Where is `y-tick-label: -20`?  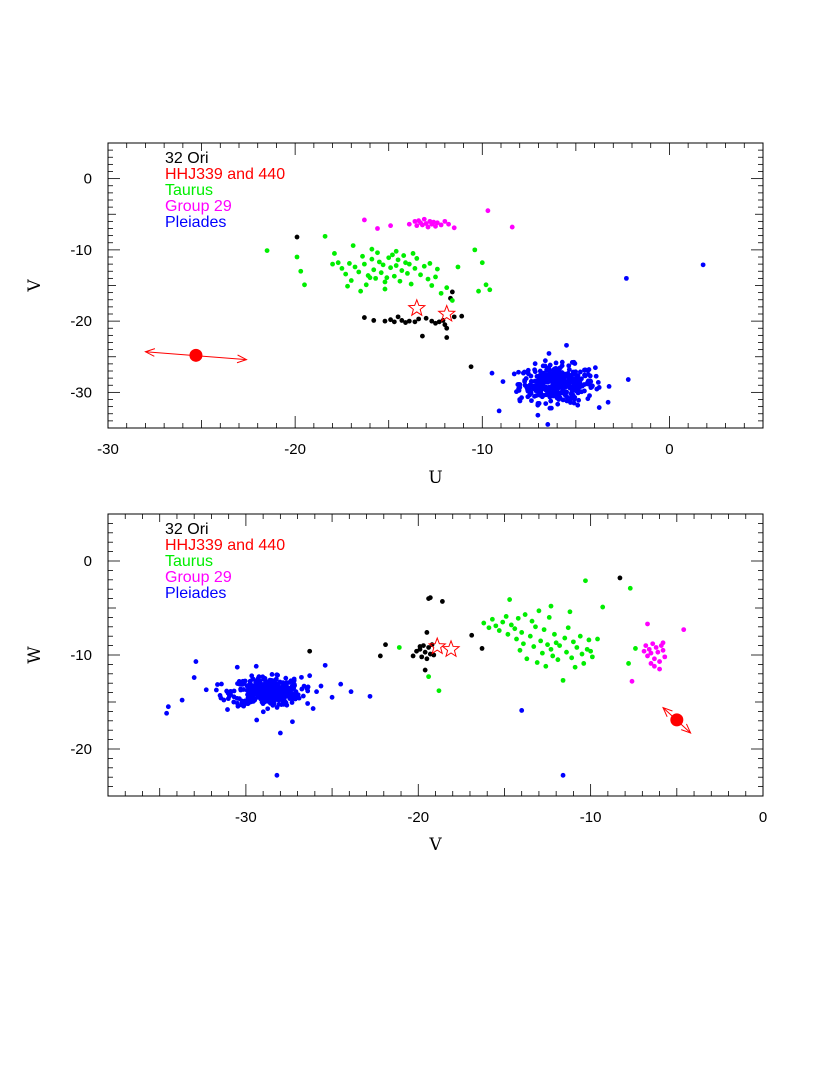 y-tick-label: -20 is located at coordinates (81, 749).